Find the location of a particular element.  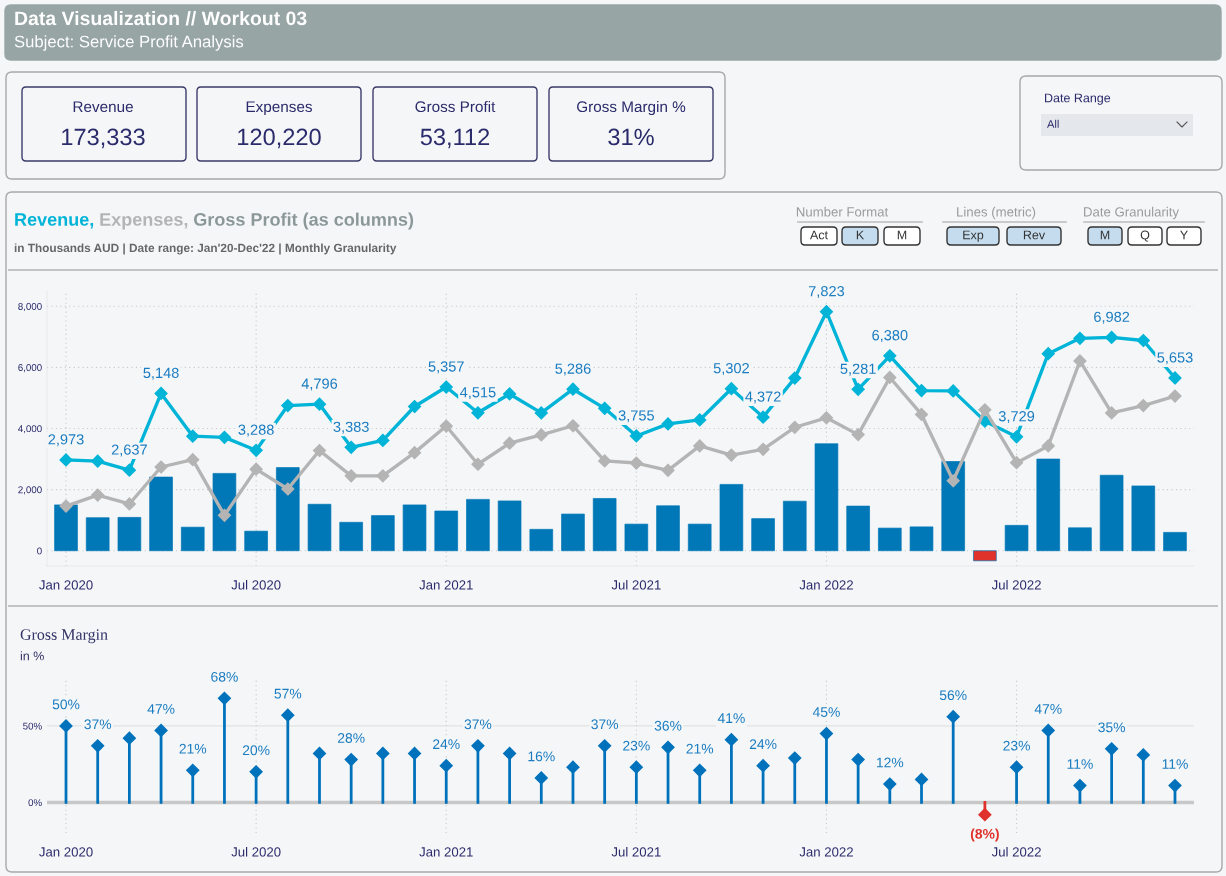

data-label: 41% is located at coordinates (731, 718).